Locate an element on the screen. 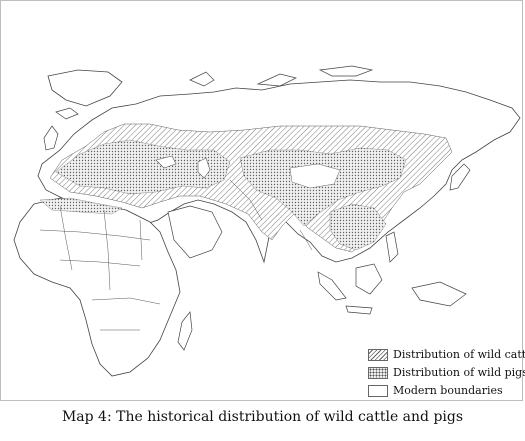 The height and width of the screenshot is (441, 525). java is located at coordinates (359, 310).